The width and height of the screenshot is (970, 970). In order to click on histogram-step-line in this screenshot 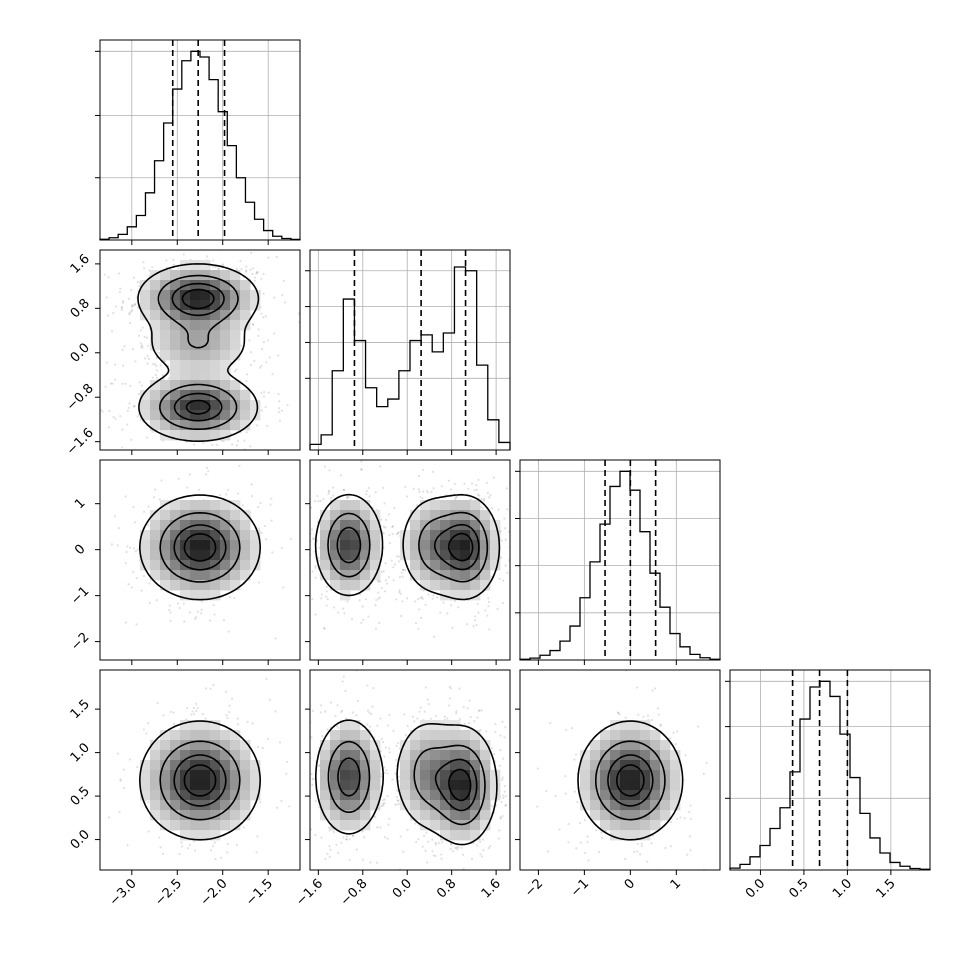, I will do `click(410, 358)`.